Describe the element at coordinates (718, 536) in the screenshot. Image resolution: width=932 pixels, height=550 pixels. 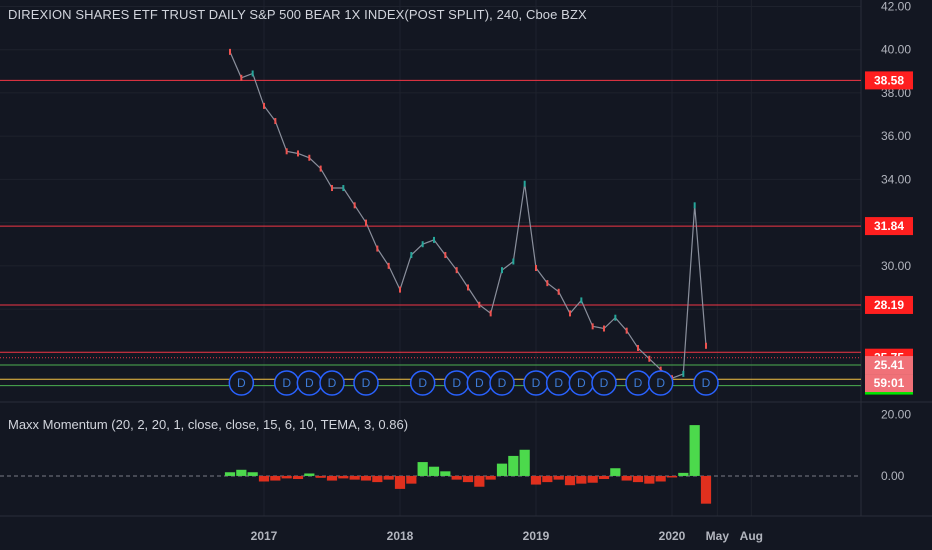
I see `time-tick-label: May` at that location.